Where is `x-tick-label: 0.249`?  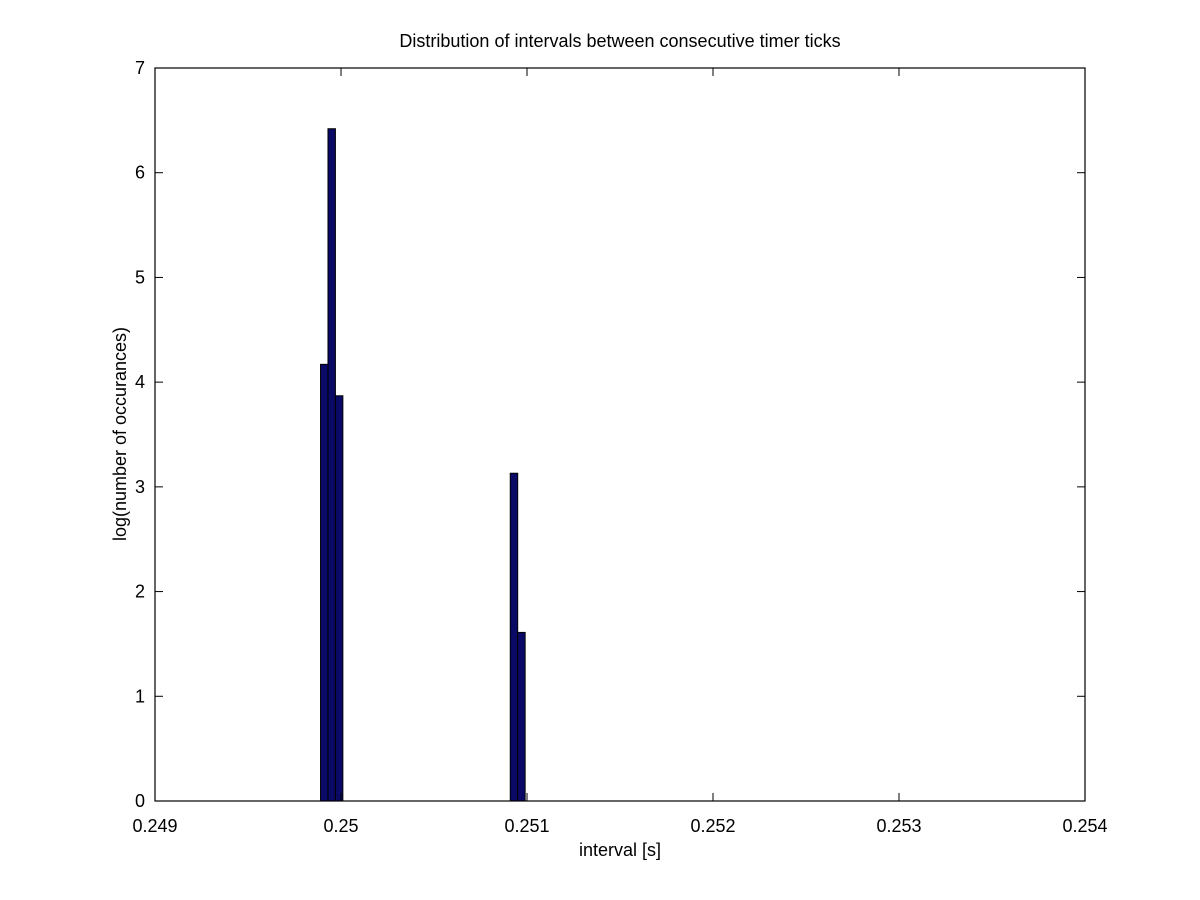 x-tick-label: 0.249 is located at coordinates (154, 826).